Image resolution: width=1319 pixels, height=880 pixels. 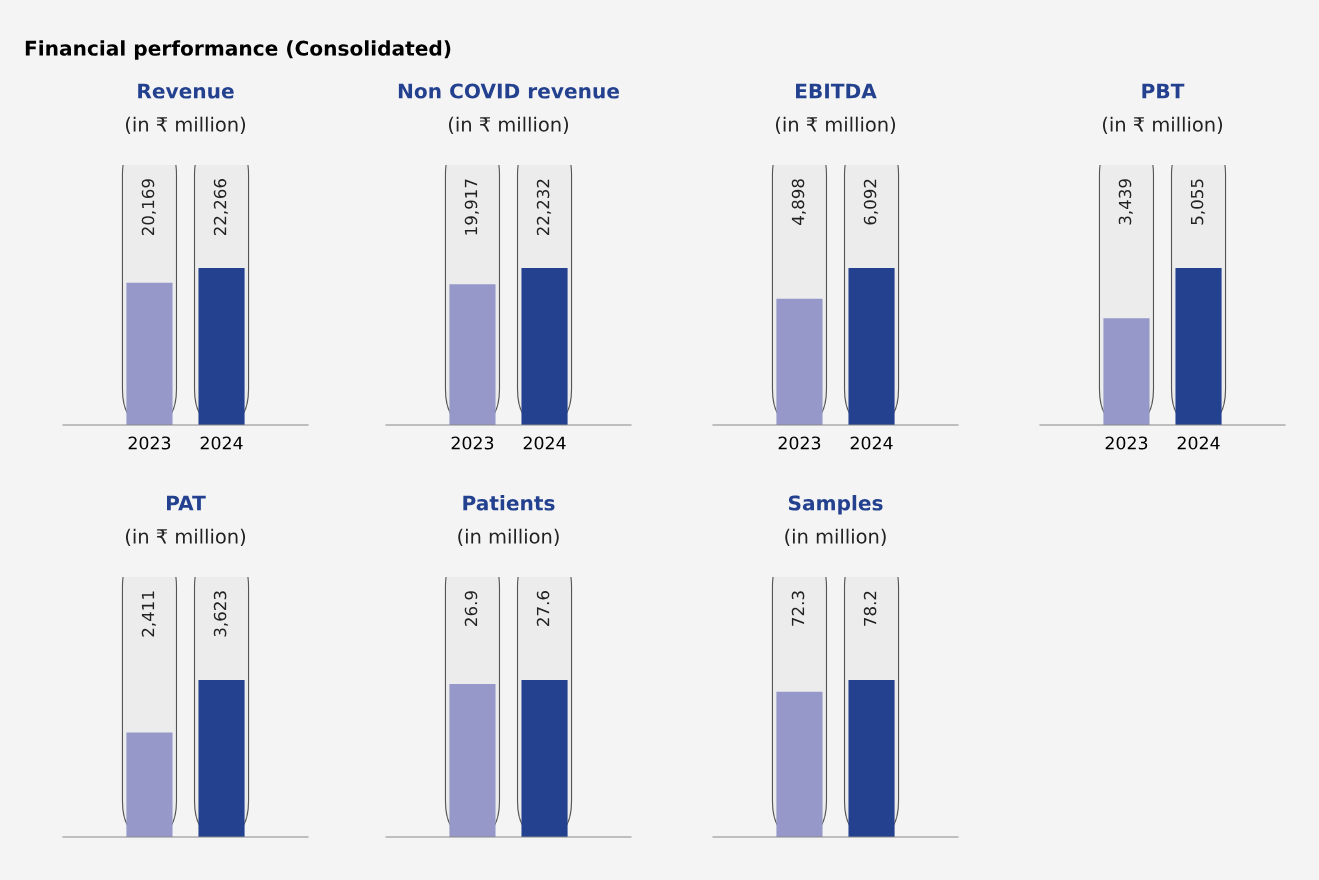 What do you see at coordinates (1163, 91) in the screenshot?
I see `chart-title: PBT` at bounding box center [1163, 91].